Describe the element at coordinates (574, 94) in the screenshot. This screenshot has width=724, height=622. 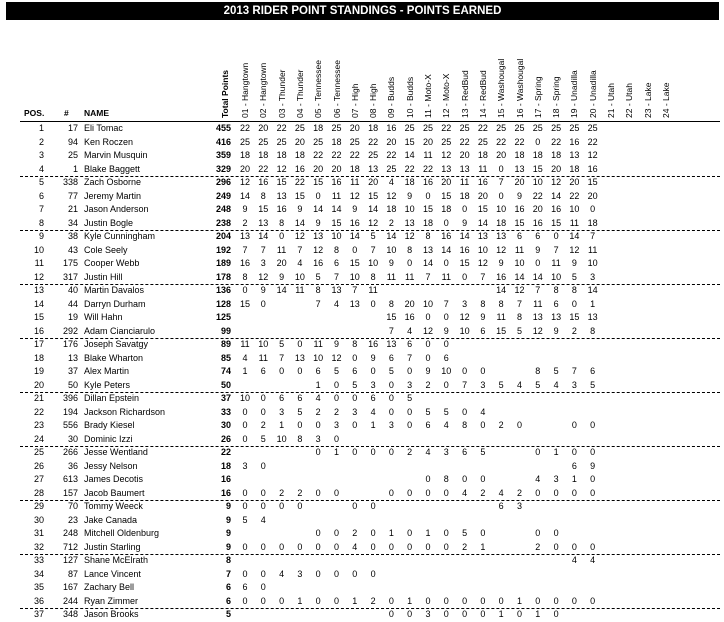
I see `header-round-19: 19 - Unadilla` at that location.